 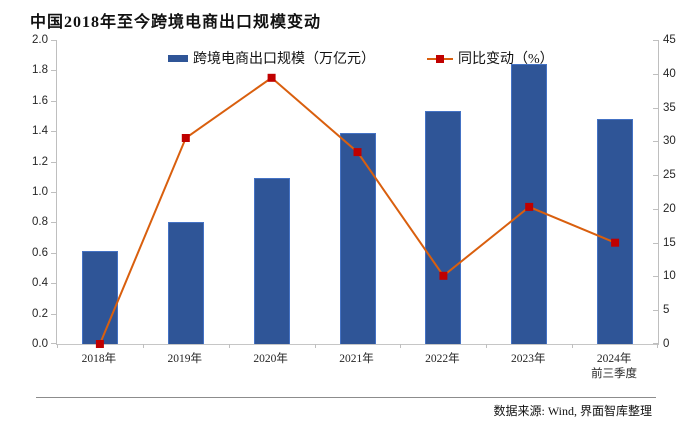 What do you see at coordinates (615, 231) in the screenshot?
I see `bar-2024年` at bounding box center [615, 231].